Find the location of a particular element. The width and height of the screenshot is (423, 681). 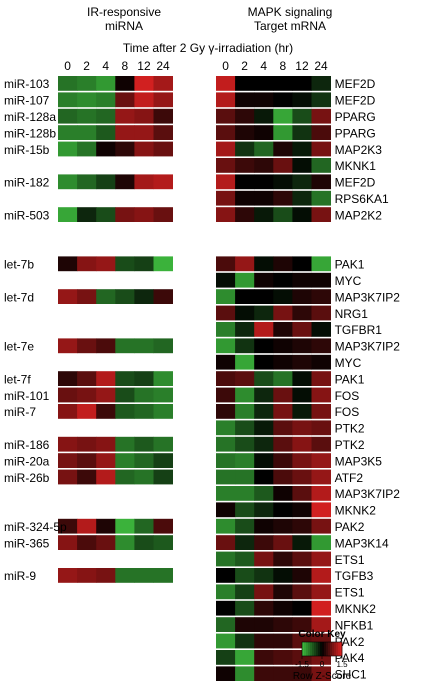

mirna-row-label: miR-103 is located at coordinates (27, 84).